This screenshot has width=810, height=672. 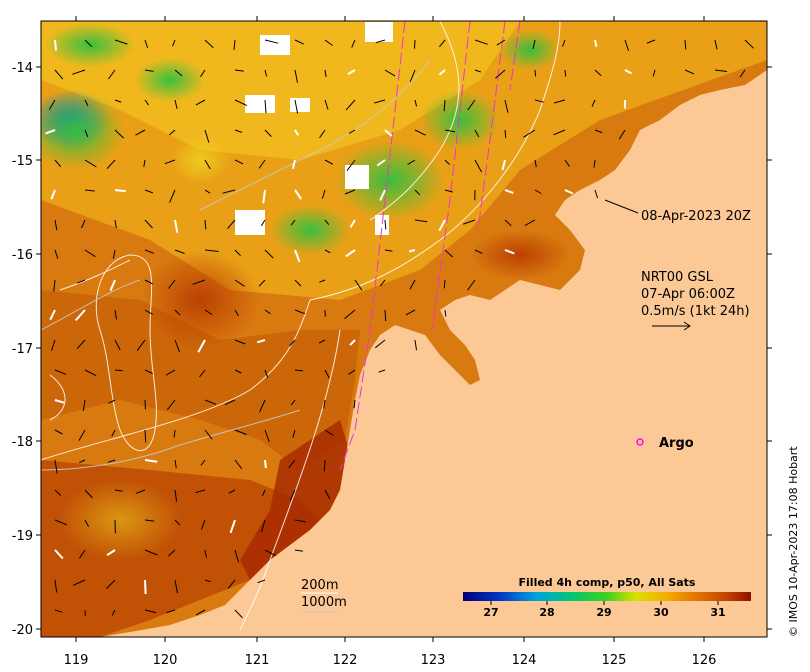 What do you see at coordinates (257, 660) in the screenshot?
I see `x-tick-label: 121` at bounding box center [257, 660].